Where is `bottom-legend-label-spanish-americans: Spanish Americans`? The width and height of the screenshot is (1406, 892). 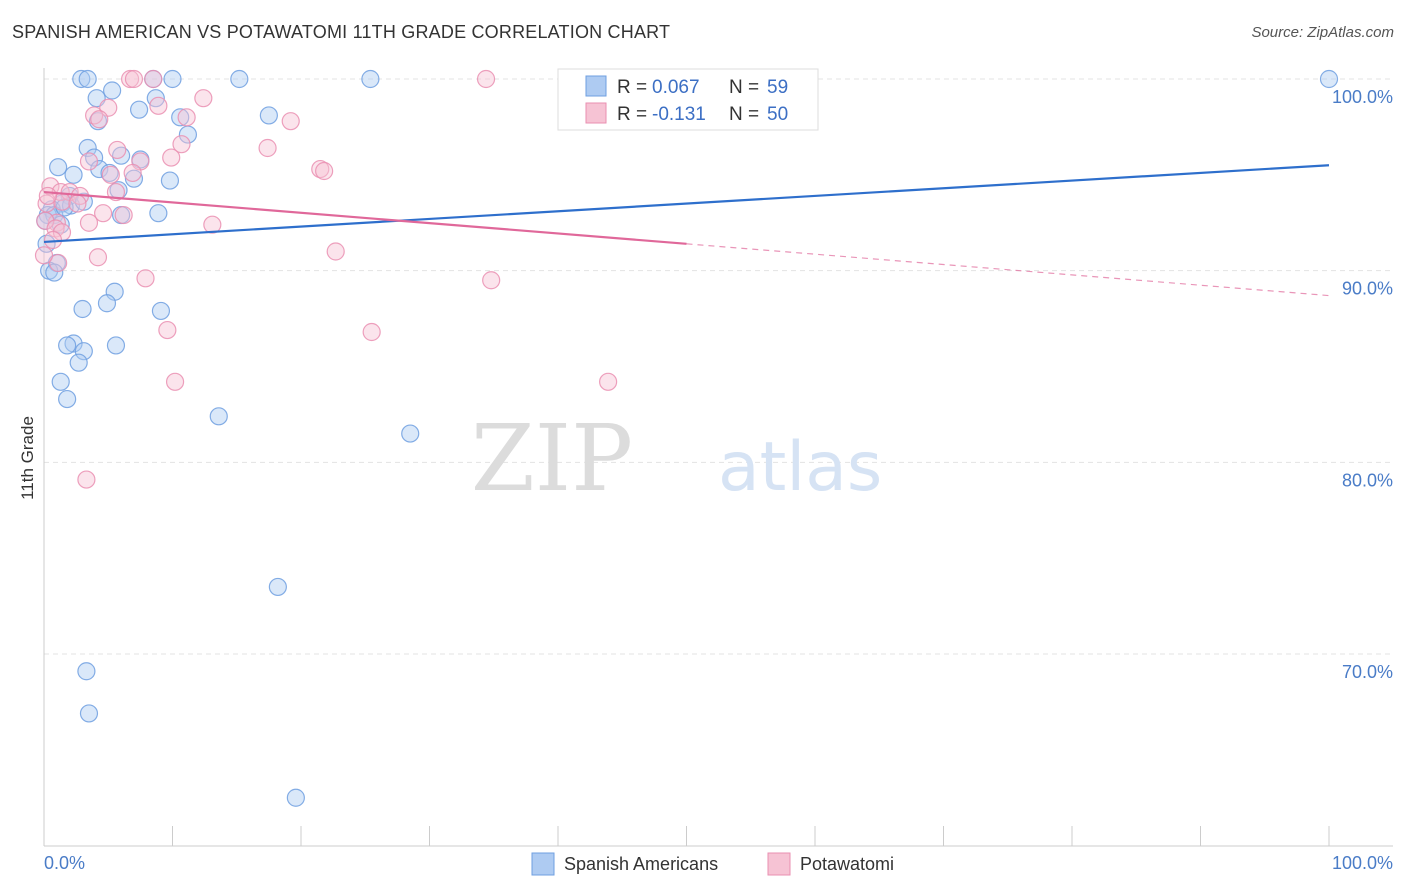
bottom-legend-label-spanish-americans: Spanish Americans is located at coordinates (641, 864).